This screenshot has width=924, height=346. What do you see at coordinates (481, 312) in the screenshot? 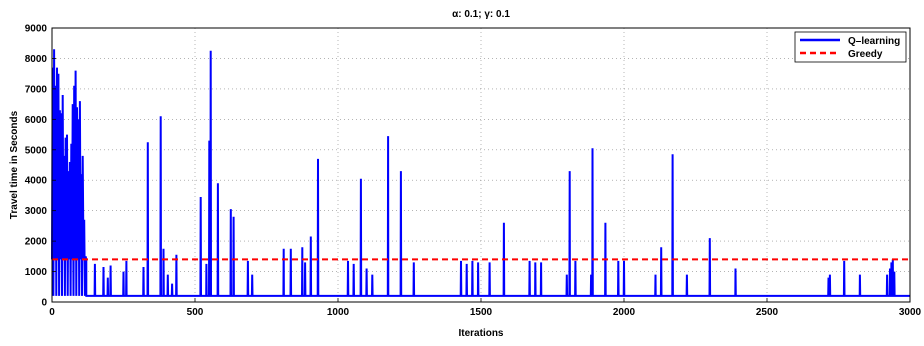
I see `x-tick-label: 1500` at bounding box center [481, 312].